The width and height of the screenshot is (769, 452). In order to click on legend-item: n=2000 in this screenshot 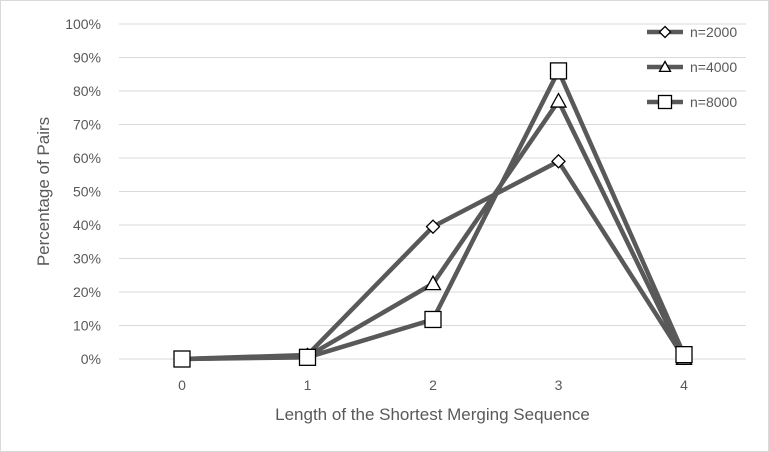, I will do `click(692, 32)`.